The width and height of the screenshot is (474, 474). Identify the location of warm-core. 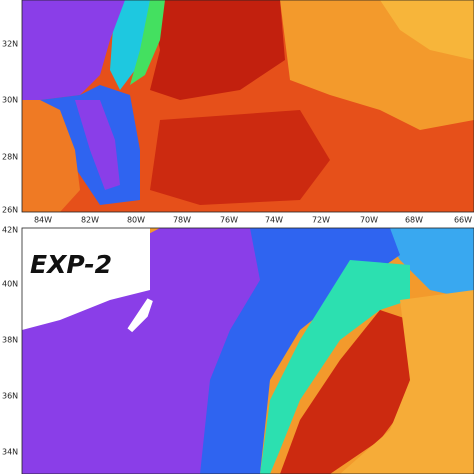
(240, 157).